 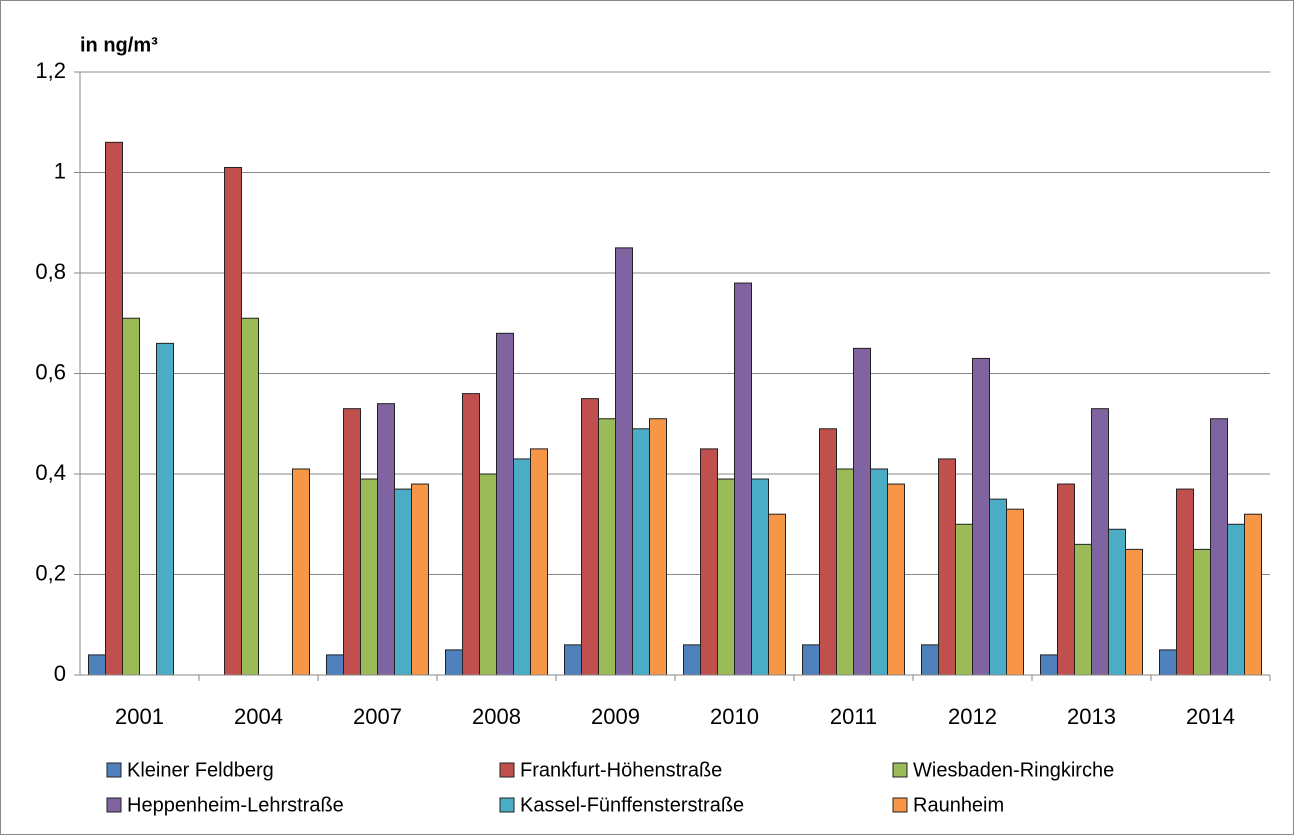 What do you see at coordinates (139, 716) in the screenshot?
I see `x-tick-label: 2001` at bounding box center [139, 716].